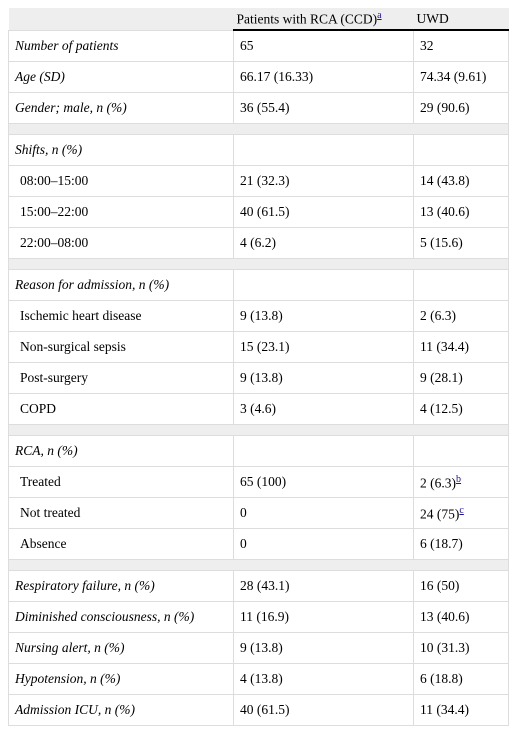 Image resolution: width=517 pixels, height=731 pixels. I want to click on footnote-ref: a, so click(379, 15).